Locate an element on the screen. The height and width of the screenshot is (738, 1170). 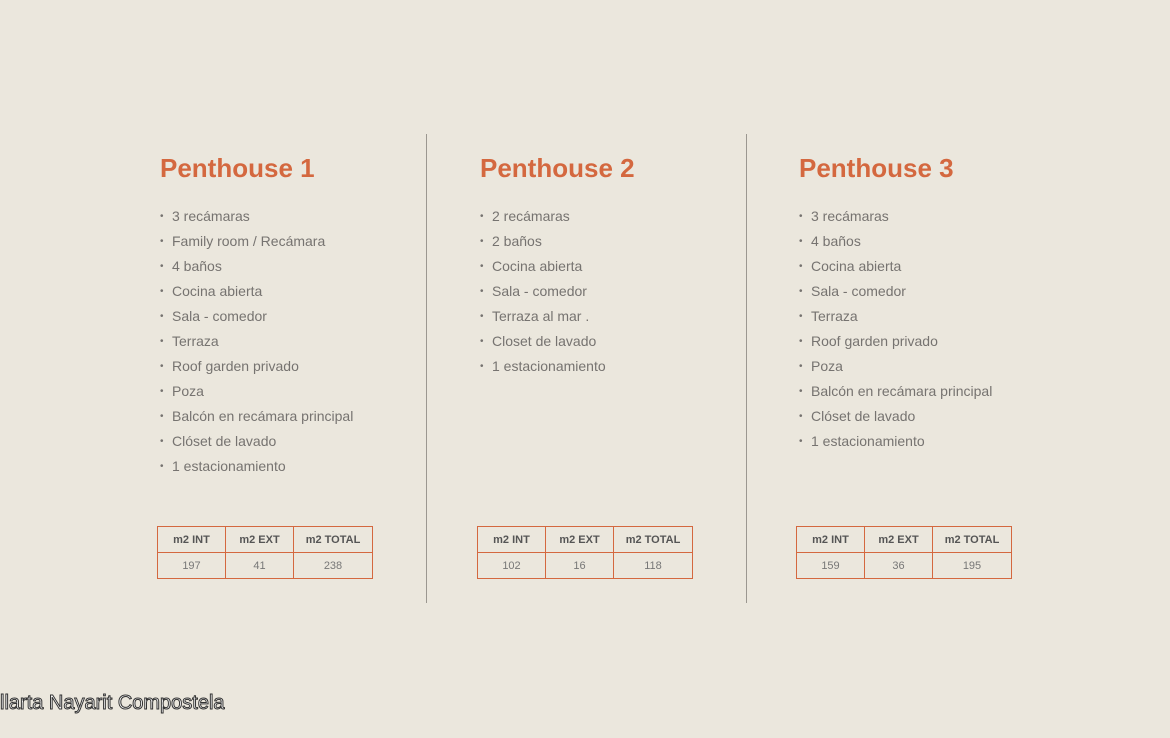
value-cell: 238 is located at coordinates (333, 565).